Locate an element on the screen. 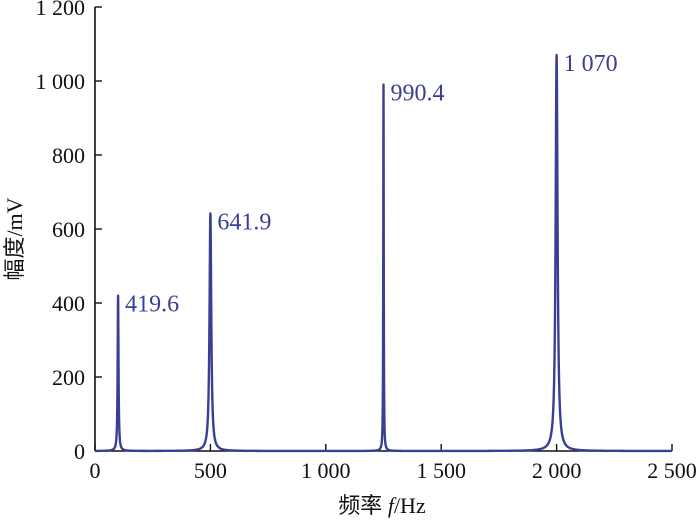 The image size is (700, 528). y-tick-label: 1 000 is located at coordinates (61, 81).